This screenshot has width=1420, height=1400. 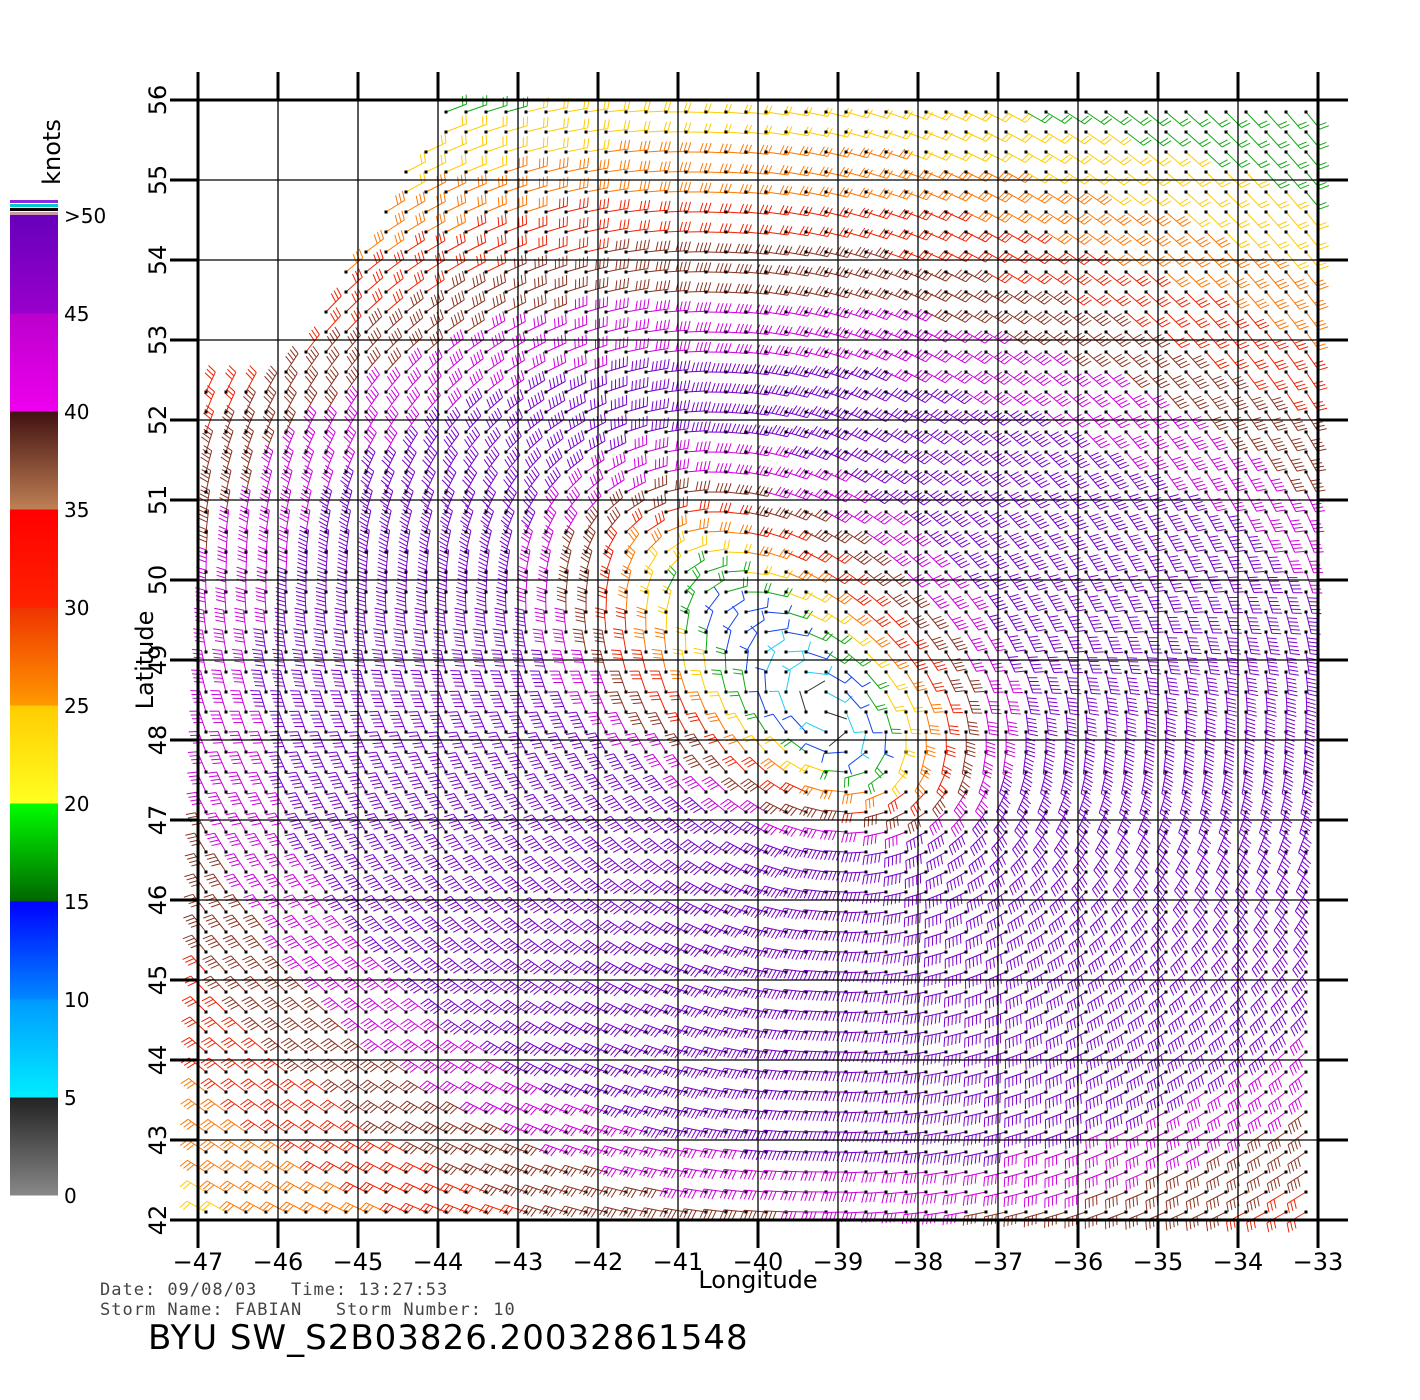 What do you see at coordinates (70, 1098) in the screenshot?
I see `colorbar-label: 5` at bounding box center [70, 1098].